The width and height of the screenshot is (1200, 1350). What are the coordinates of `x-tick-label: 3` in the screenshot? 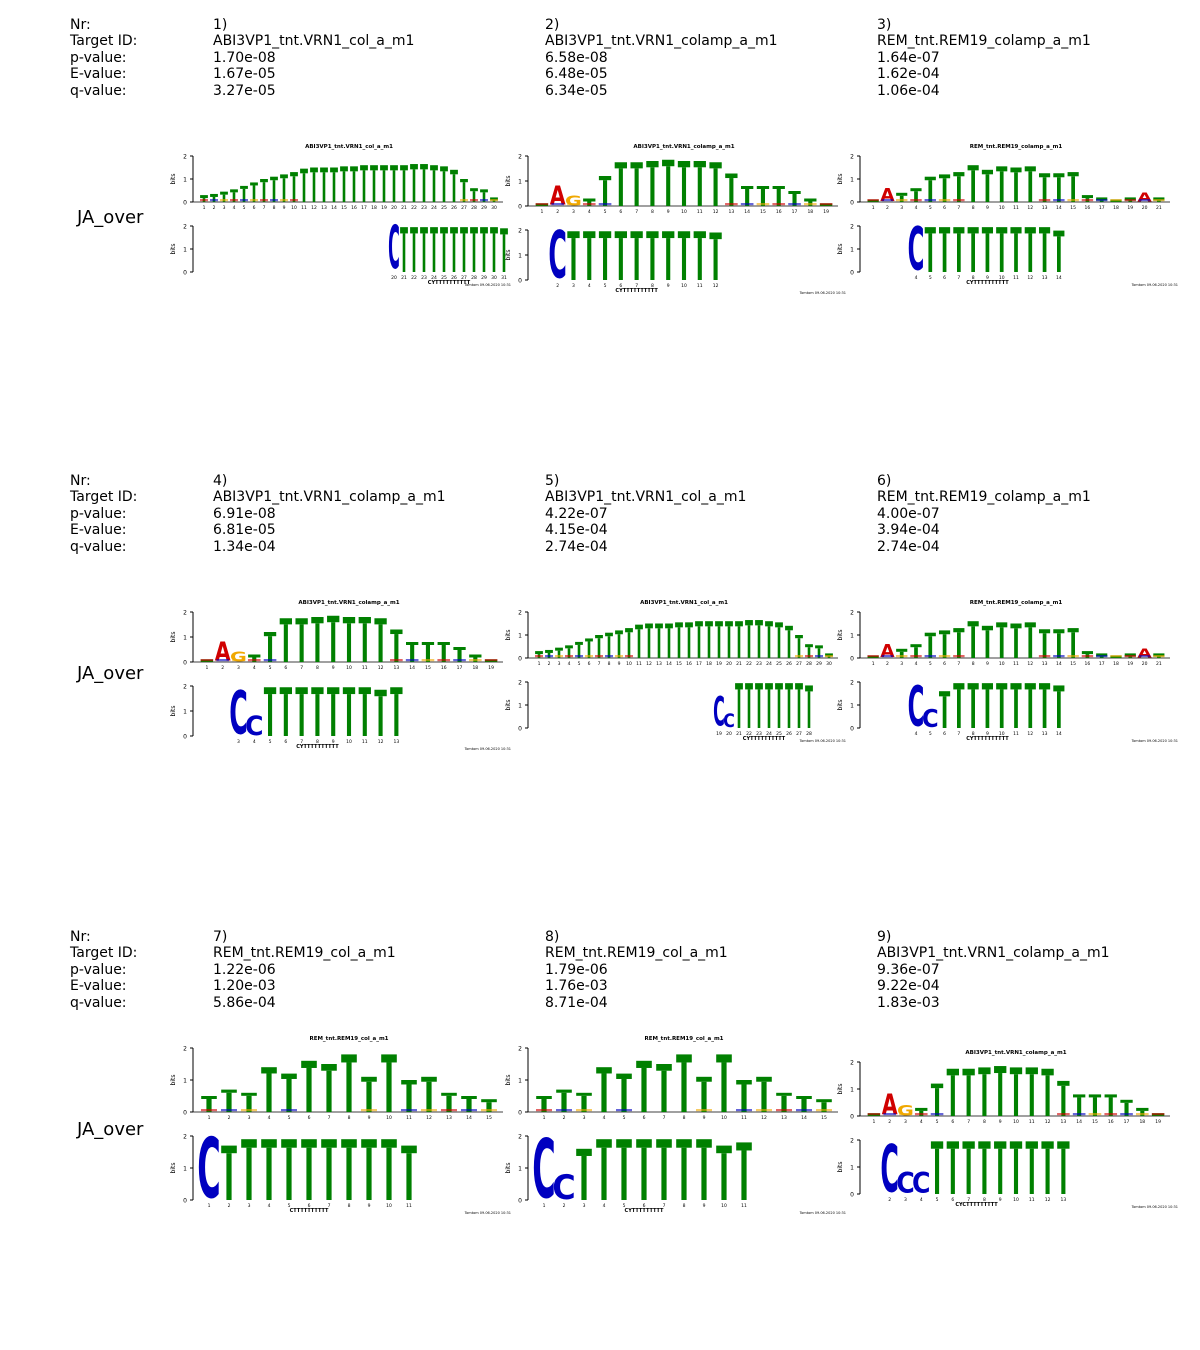 It's located at (559, 664).